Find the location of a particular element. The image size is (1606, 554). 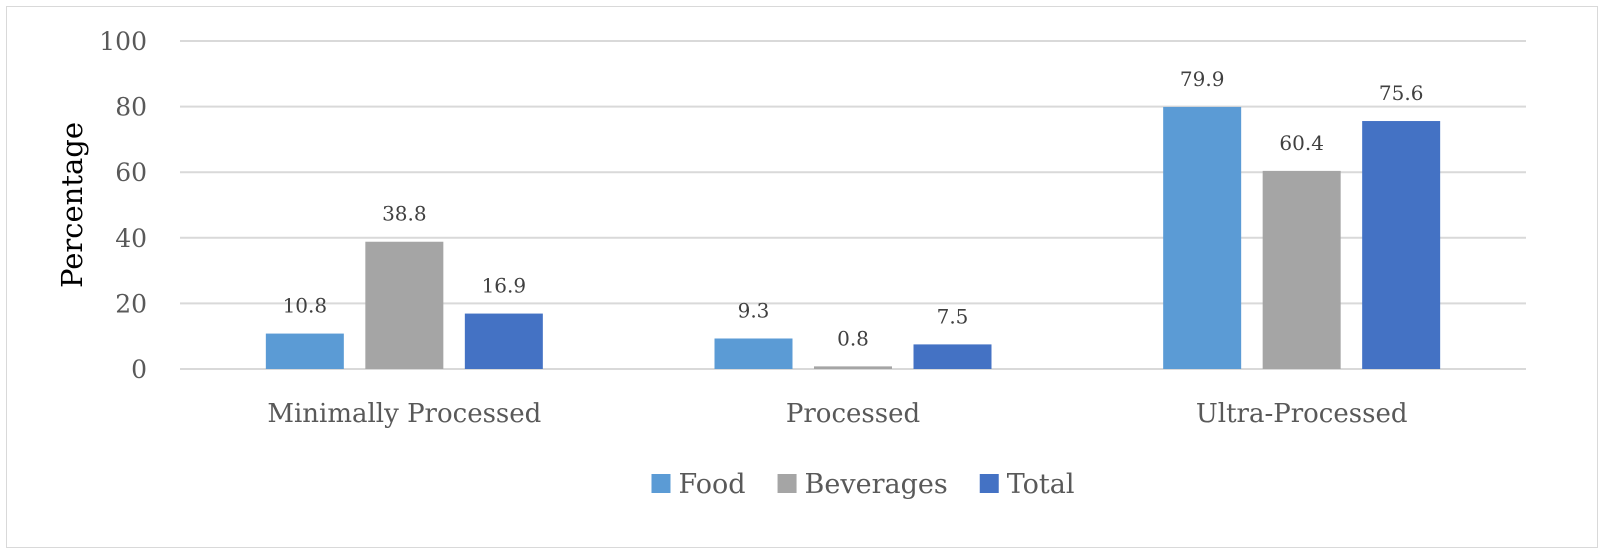

x-category-label: Minimally Processed is located at coordinates (404, 414).